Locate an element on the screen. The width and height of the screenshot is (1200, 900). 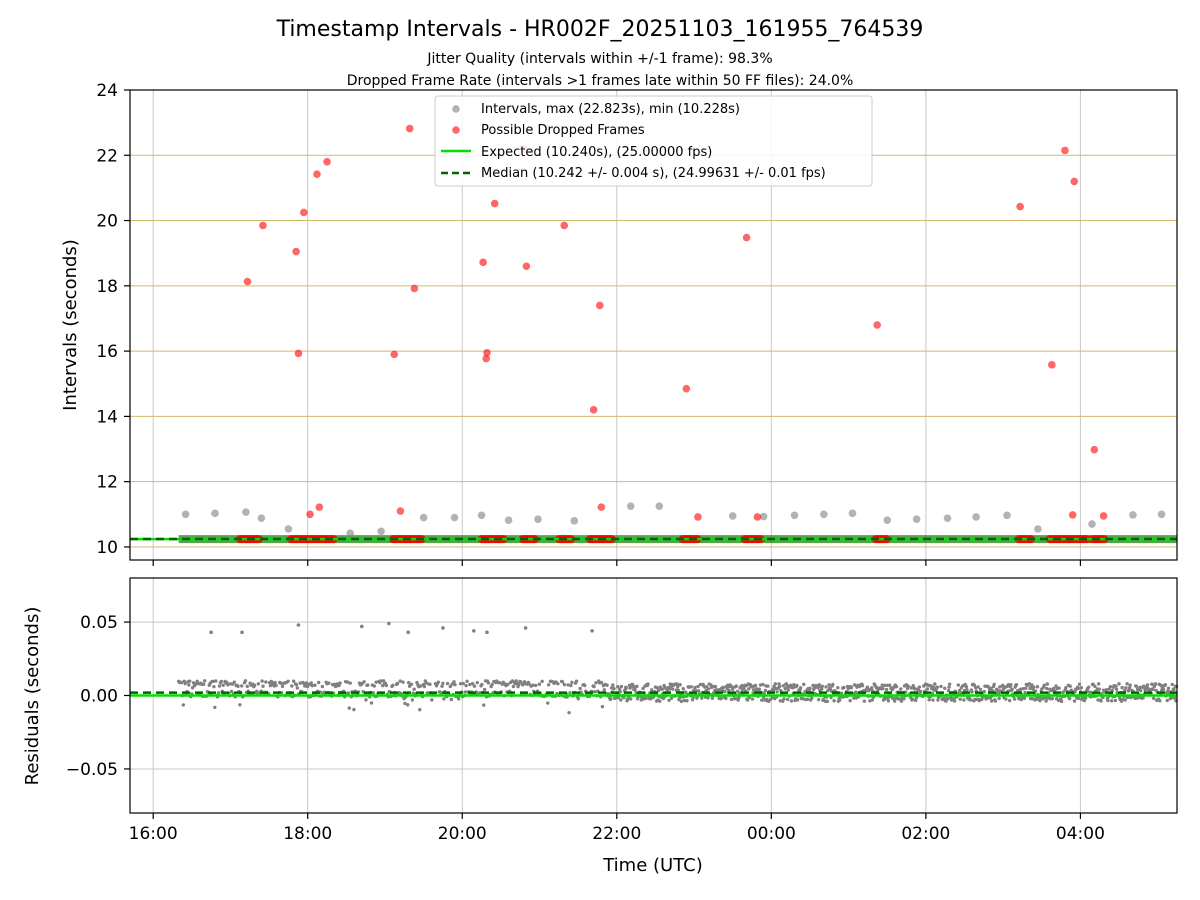
intervals-y-tick-label: 18 is located at coordinates (107, 287).